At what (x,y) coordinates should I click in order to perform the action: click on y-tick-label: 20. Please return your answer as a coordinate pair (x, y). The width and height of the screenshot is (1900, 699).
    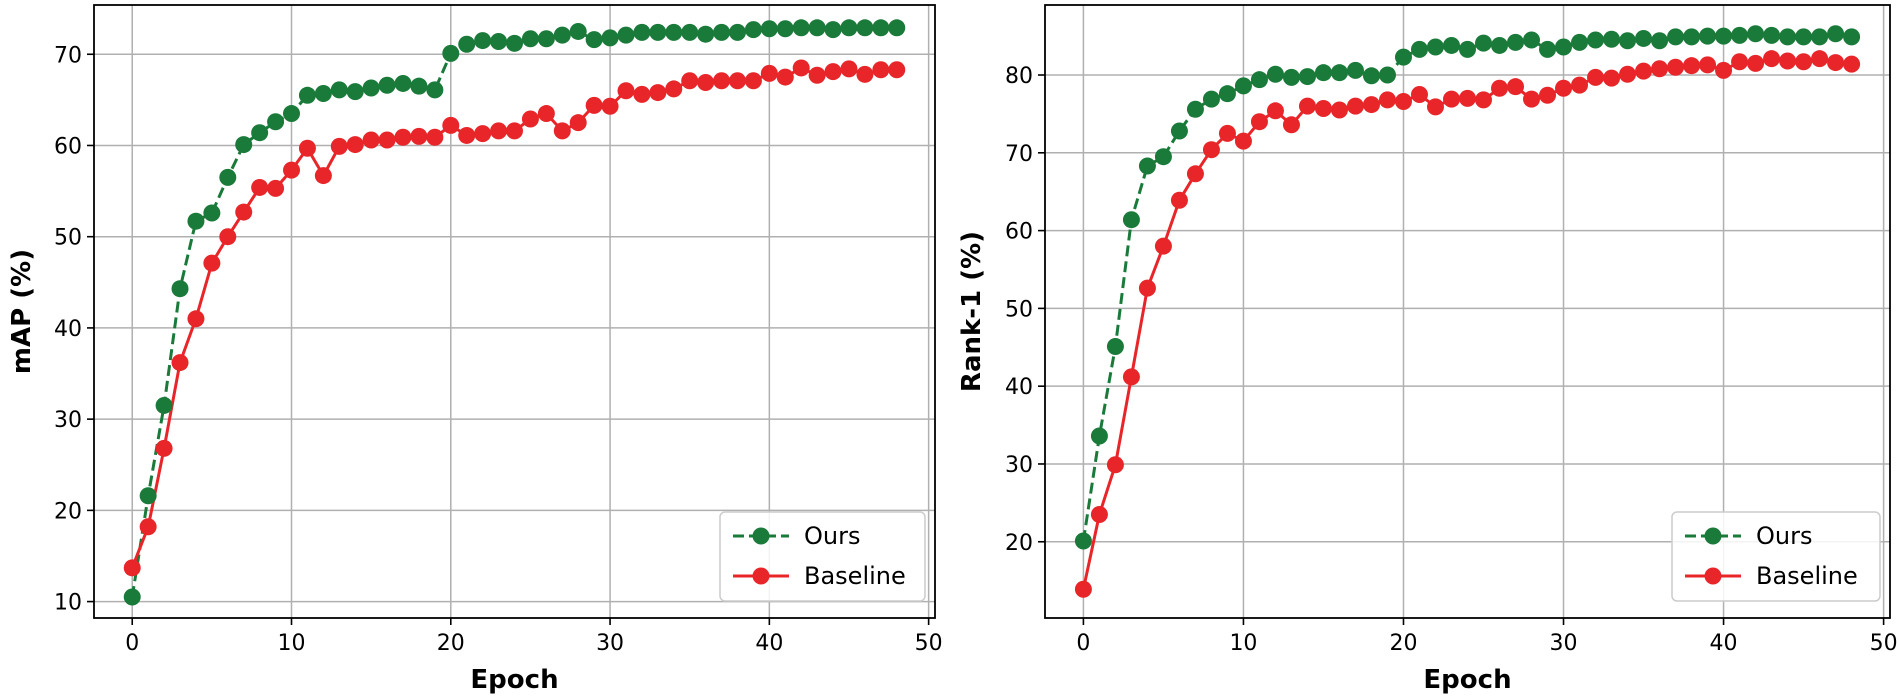
    Looking at the image, I should click on (68, 511).